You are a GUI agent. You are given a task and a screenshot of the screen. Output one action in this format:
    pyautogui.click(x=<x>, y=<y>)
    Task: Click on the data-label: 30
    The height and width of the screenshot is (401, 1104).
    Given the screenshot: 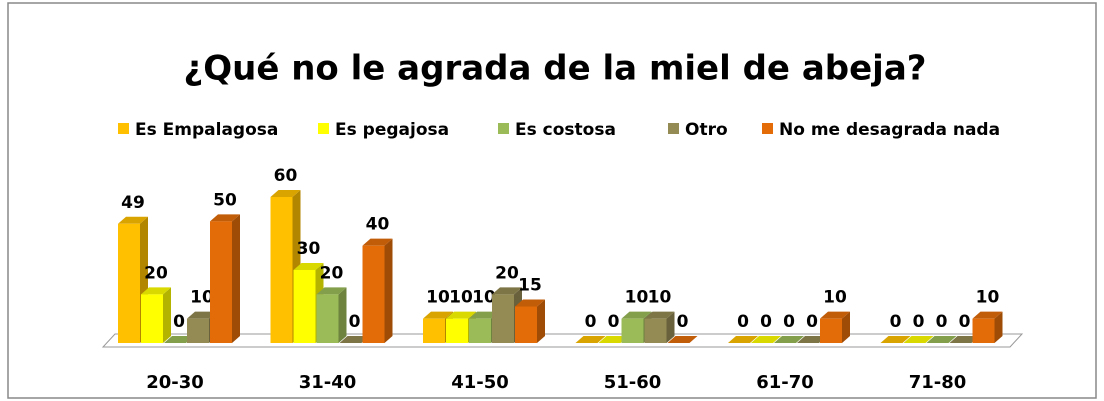 What is the action you would take?
    pyautogui.click(x=309, y=249)
    